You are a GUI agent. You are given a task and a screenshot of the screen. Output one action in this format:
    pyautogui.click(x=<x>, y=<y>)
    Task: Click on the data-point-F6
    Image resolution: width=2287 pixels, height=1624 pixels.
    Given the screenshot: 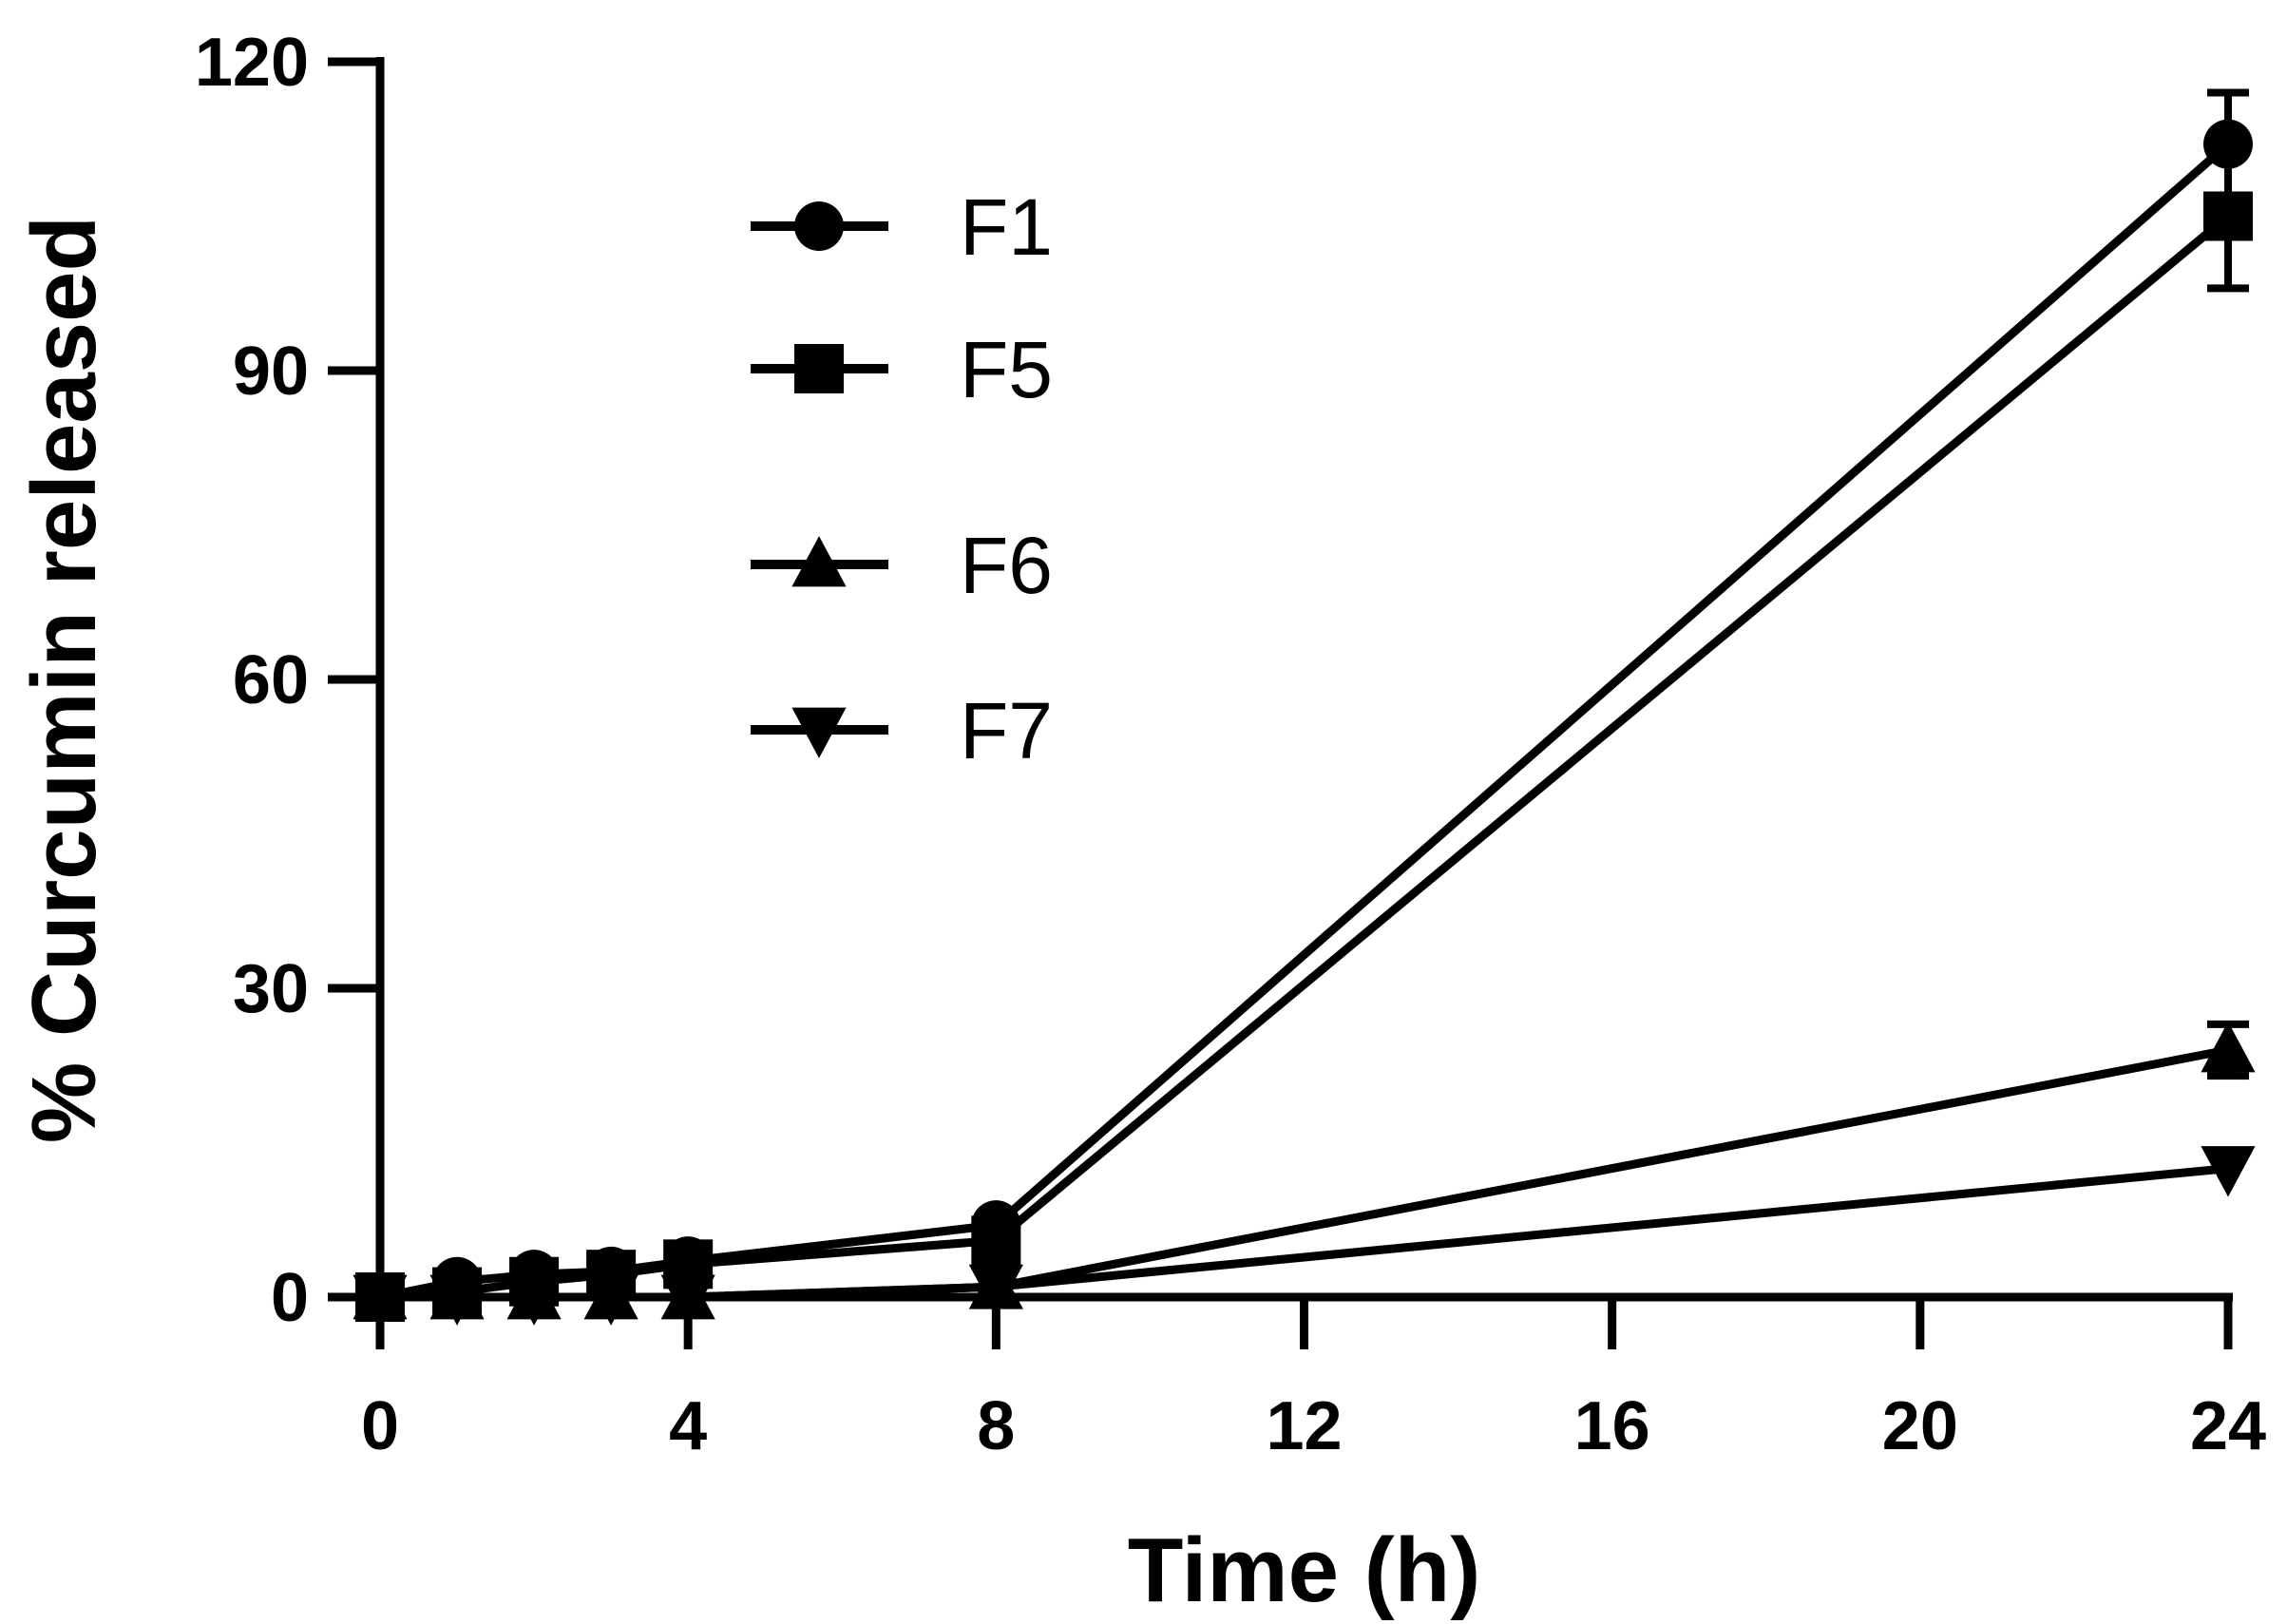 What is the action you would take?
    pyautogui.click(x=2228, y=1047)
    